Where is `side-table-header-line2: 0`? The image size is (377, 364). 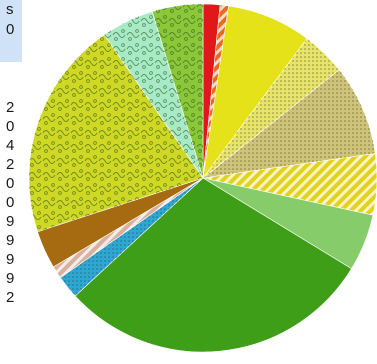 side-table-header-line2: 0 is located at coordinates (10, 29).